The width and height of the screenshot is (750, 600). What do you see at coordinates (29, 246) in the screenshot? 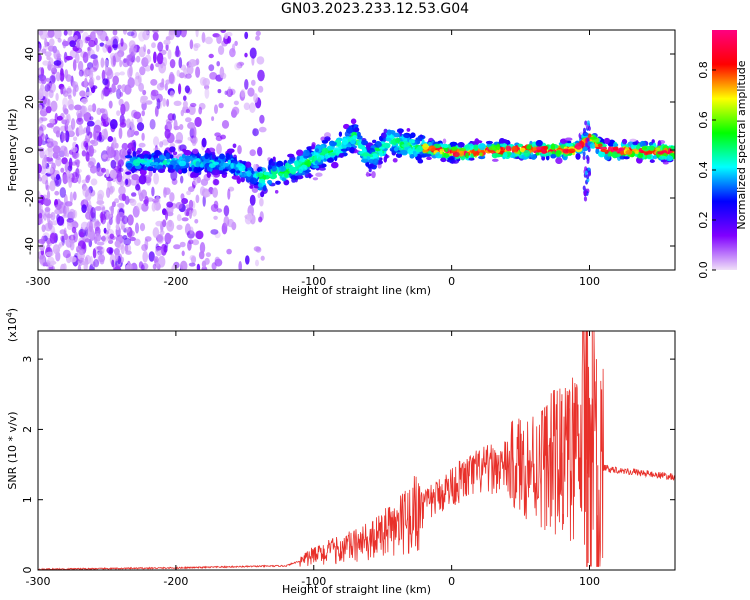
I see `y-tick-label: -40` at bounding box center [29, 246].